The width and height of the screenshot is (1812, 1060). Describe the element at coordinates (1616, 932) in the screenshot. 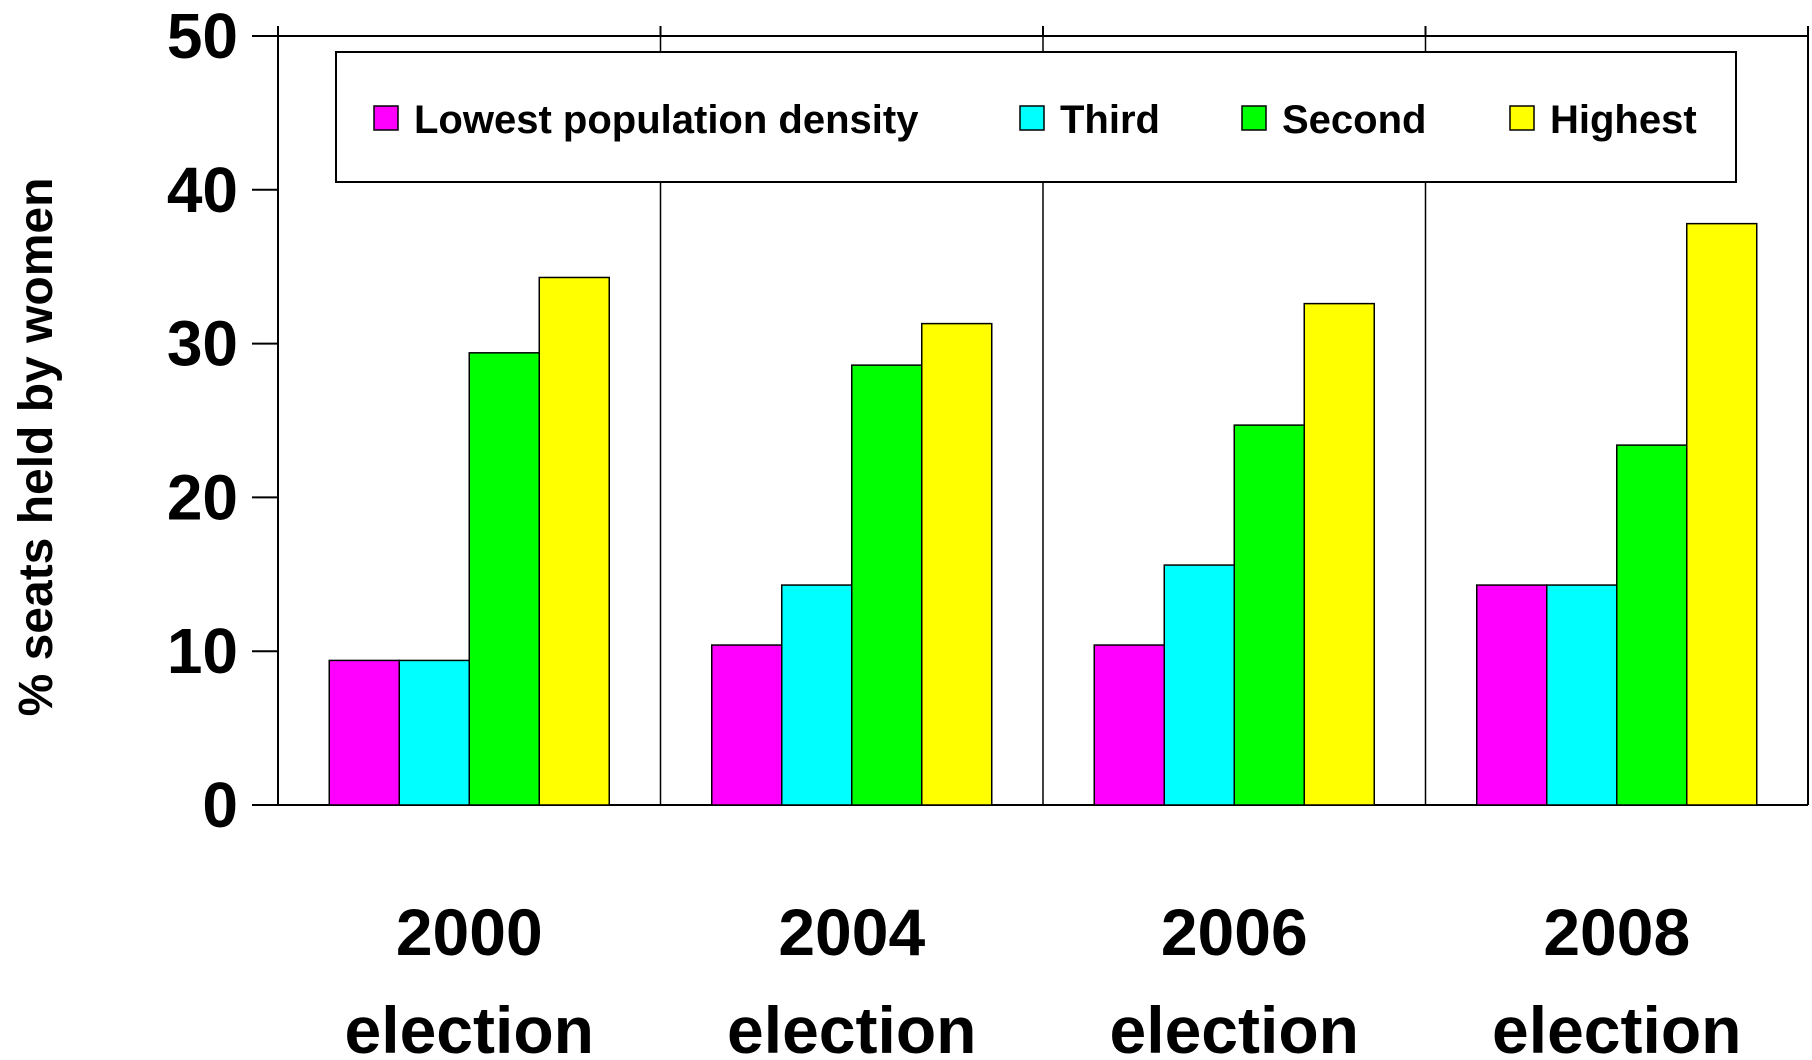

I see `x-tick-label: 2008` at that location.